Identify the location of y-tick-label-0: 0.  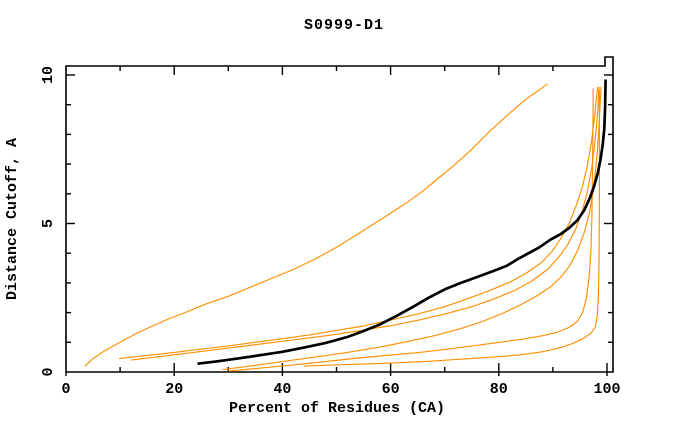
(48, 371).